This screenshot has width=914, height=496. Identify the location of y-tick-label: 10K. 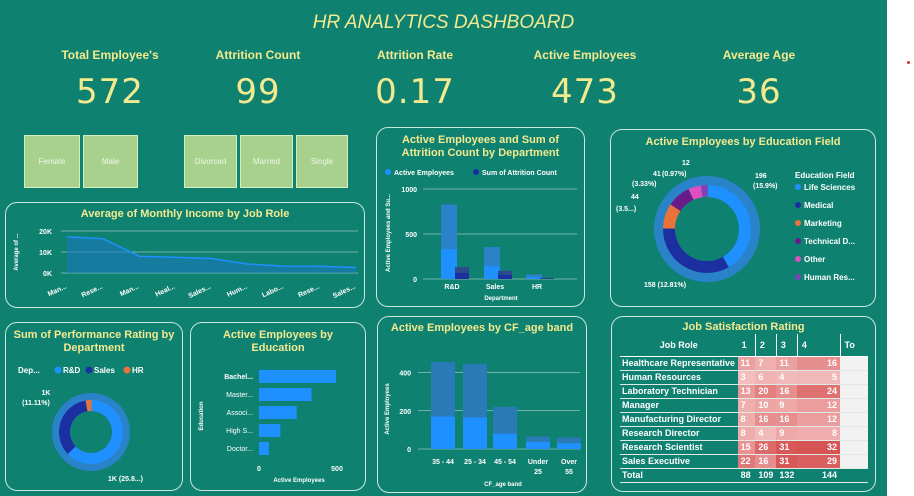
(45, 253).